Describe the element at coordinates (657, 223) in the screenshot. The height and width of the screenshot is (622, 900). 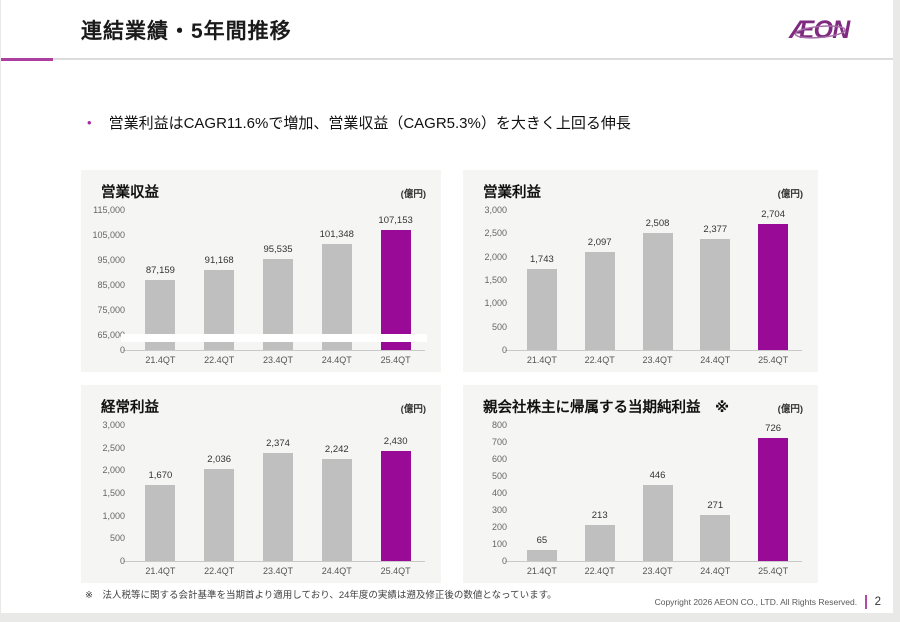
I see `bar-value-label: 2,508` at that location.